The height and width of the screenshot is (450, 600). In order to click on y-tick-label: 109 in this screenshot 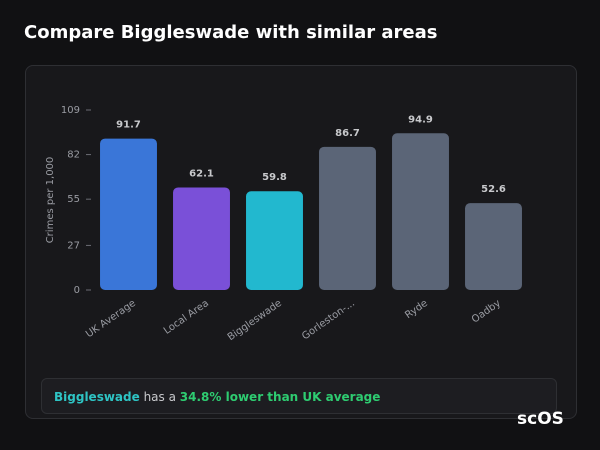, I will do `click(70, 110)`.